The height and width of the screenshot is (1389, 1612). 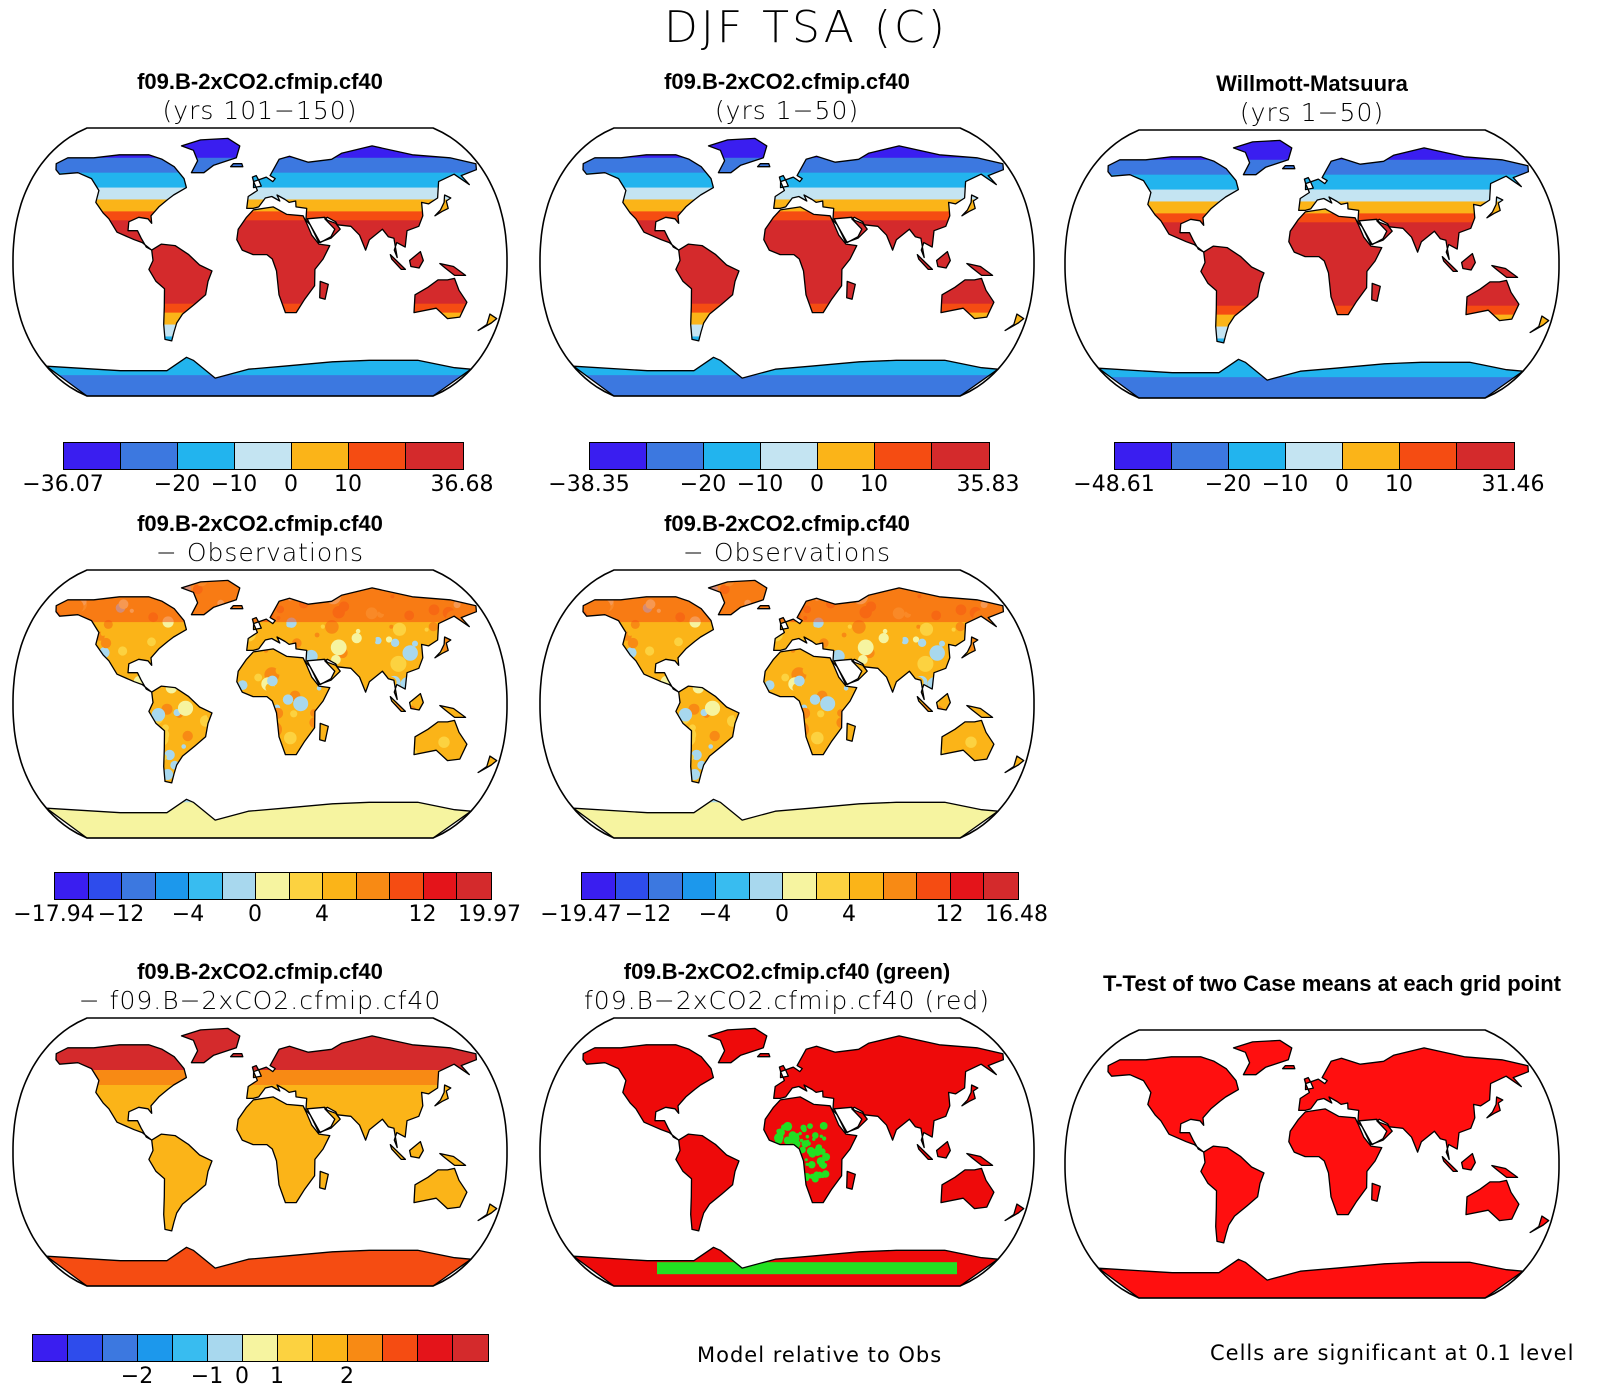 What do you see at coordinates (850, 230) in the screenshot?
I see `coastline-arabia` at bounding box center [850, 230].